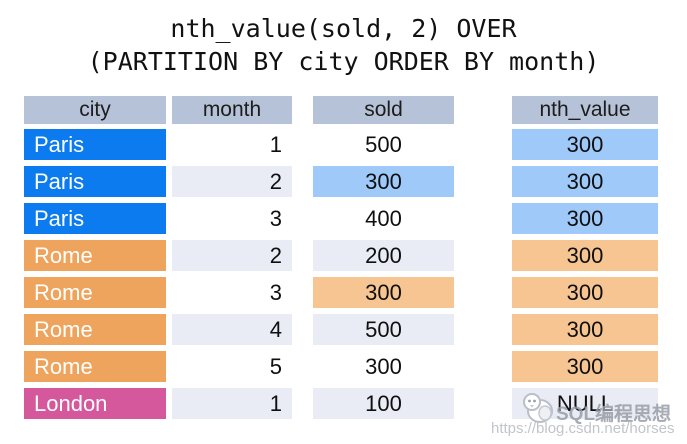 The image size is (687, 444). I want to click on table-row: Paris 3 400, so click(239, 218).